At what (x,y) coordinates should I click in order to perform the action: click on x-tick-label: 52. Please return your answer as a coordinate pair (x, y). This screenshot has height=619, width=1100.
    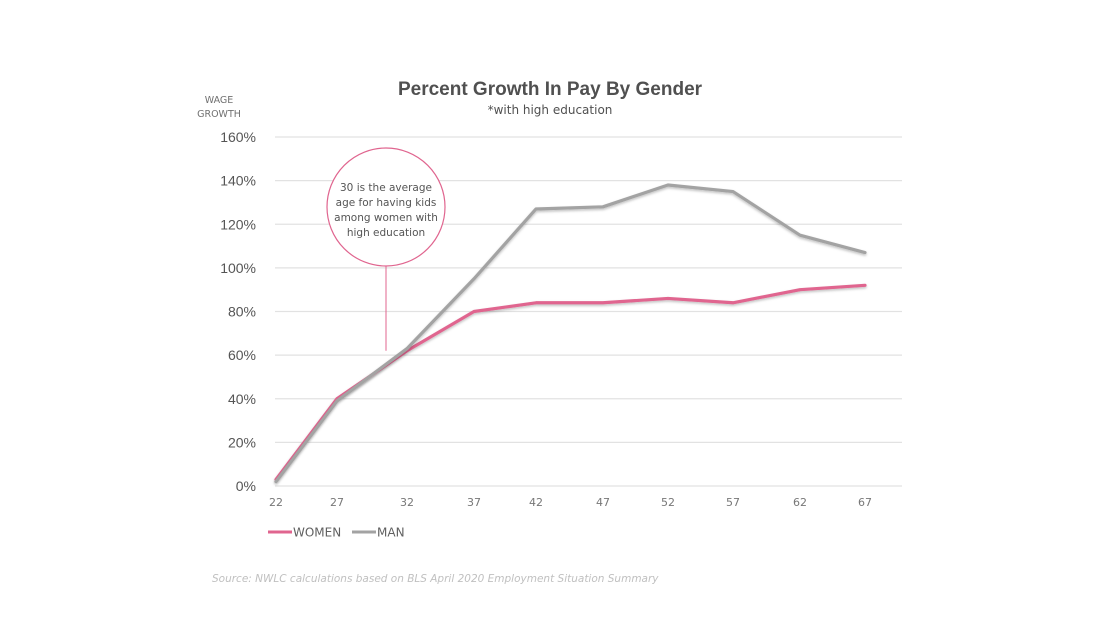
    Looking at the image, I should click on (668, 502).